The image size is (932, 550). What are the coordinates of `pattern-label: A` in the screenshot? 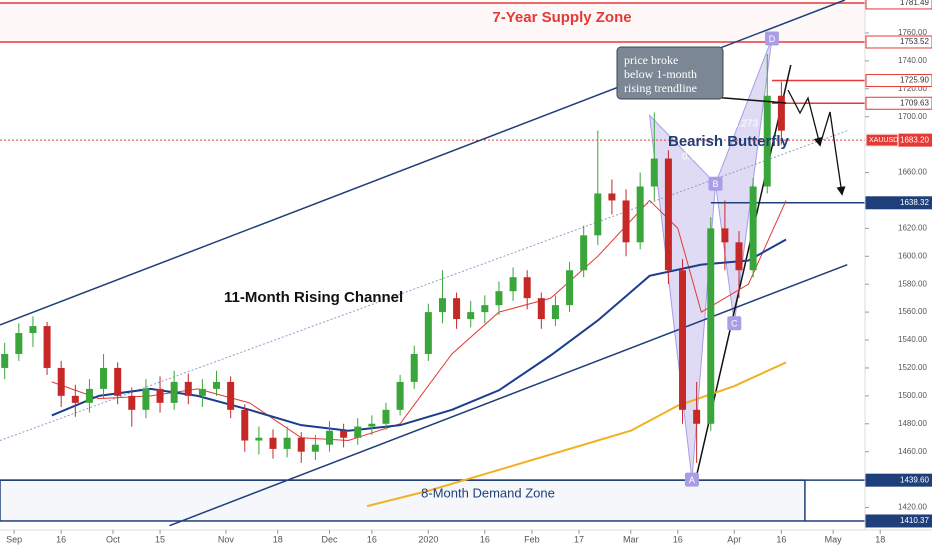 It's located at (692, 480).